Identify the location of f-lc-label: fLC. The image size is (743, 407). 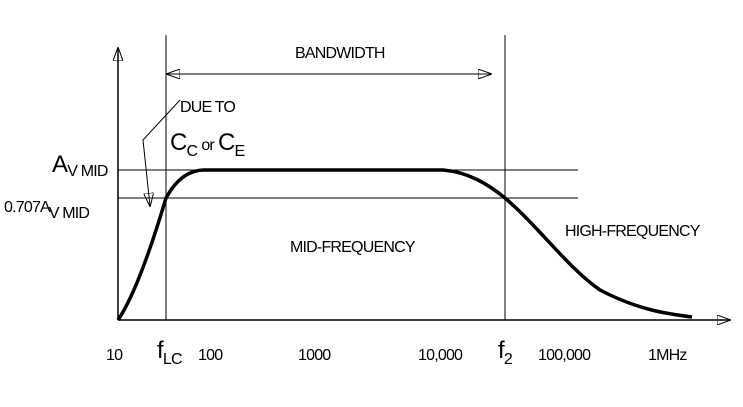
(169, 352).